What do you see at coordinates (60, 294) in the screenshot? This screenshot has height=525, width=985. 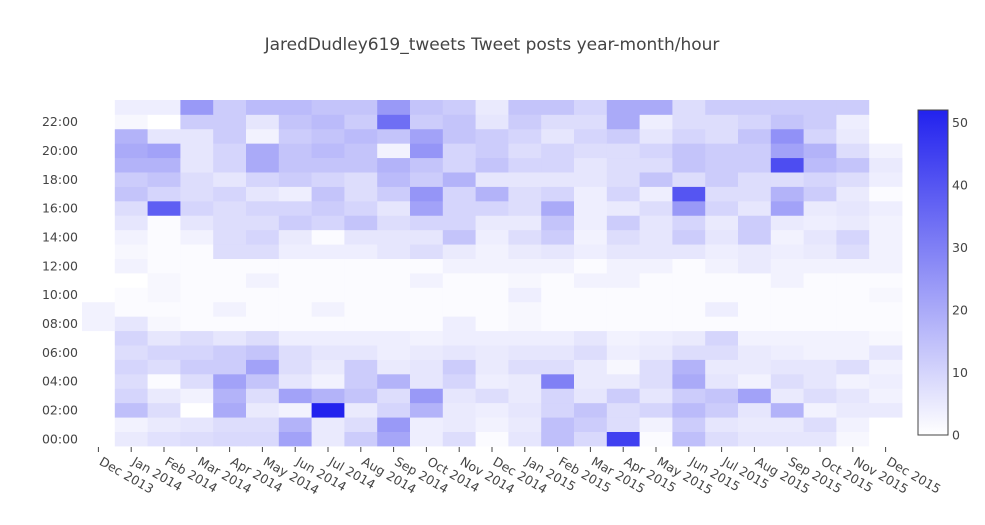 I see `y-tick-label: 10:00` at bounding box center [60, 294].